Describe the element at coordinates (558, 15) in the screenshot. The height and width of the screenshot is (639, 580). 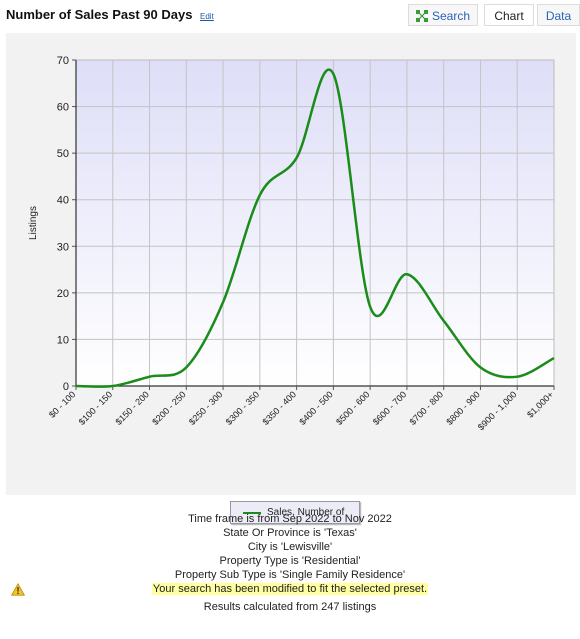
I see `tab-data: Data` at that location.